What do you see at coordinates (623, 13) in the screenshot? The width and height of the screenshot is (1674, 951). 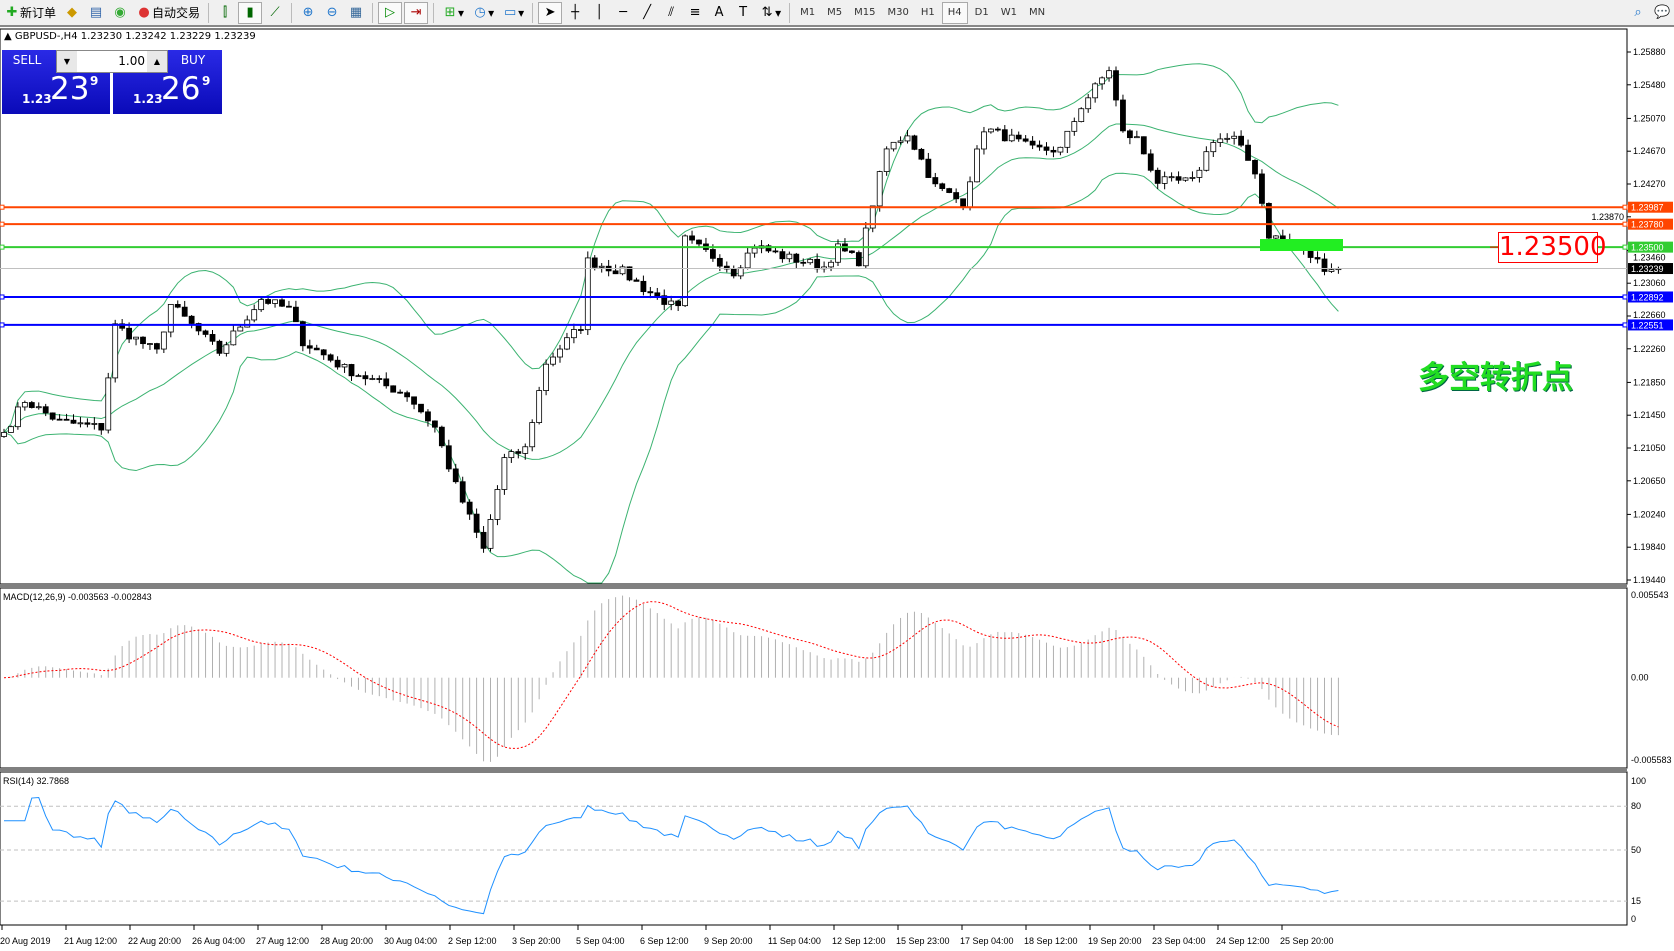 I see `horizontal-line-button: ─` at bounding box center [623, 13].